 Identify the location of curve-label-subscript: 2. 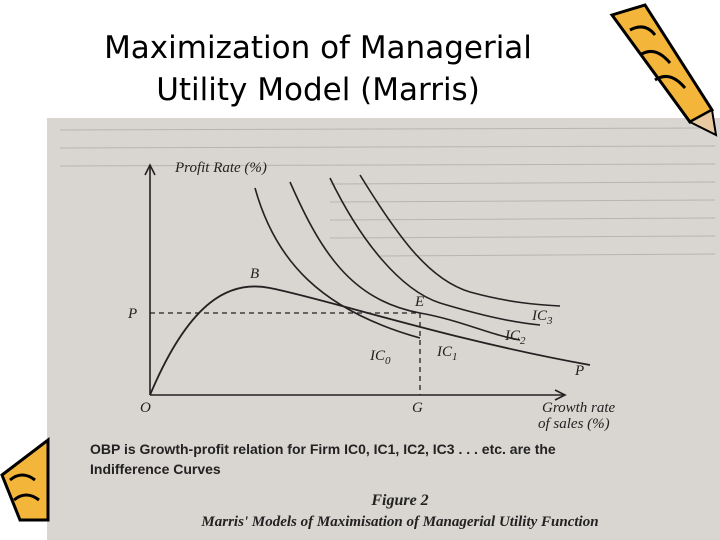
(523, 341).